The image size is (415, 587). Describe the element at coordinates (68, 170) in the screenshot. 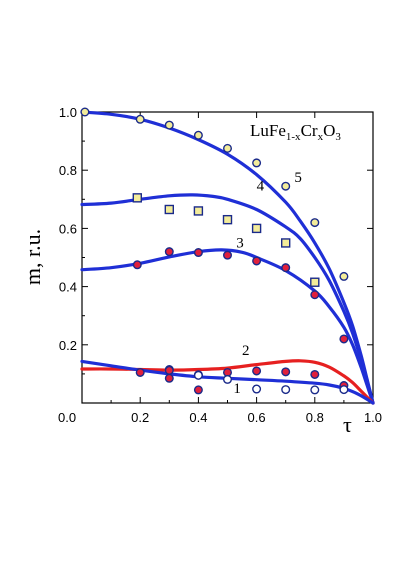

I see `y-tick-label: 0.8` at that location.